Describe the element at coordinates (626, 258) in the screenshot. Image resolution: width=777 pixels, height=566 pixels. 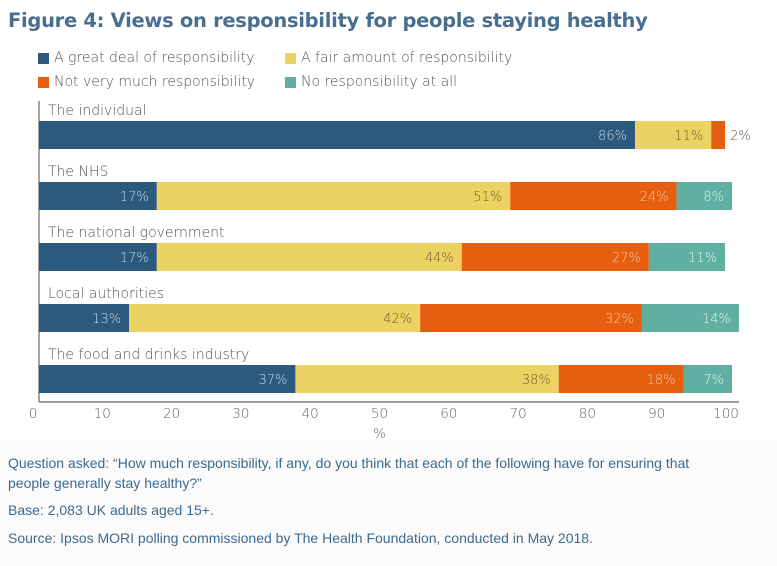
I see `data-label: 27%` at that location.